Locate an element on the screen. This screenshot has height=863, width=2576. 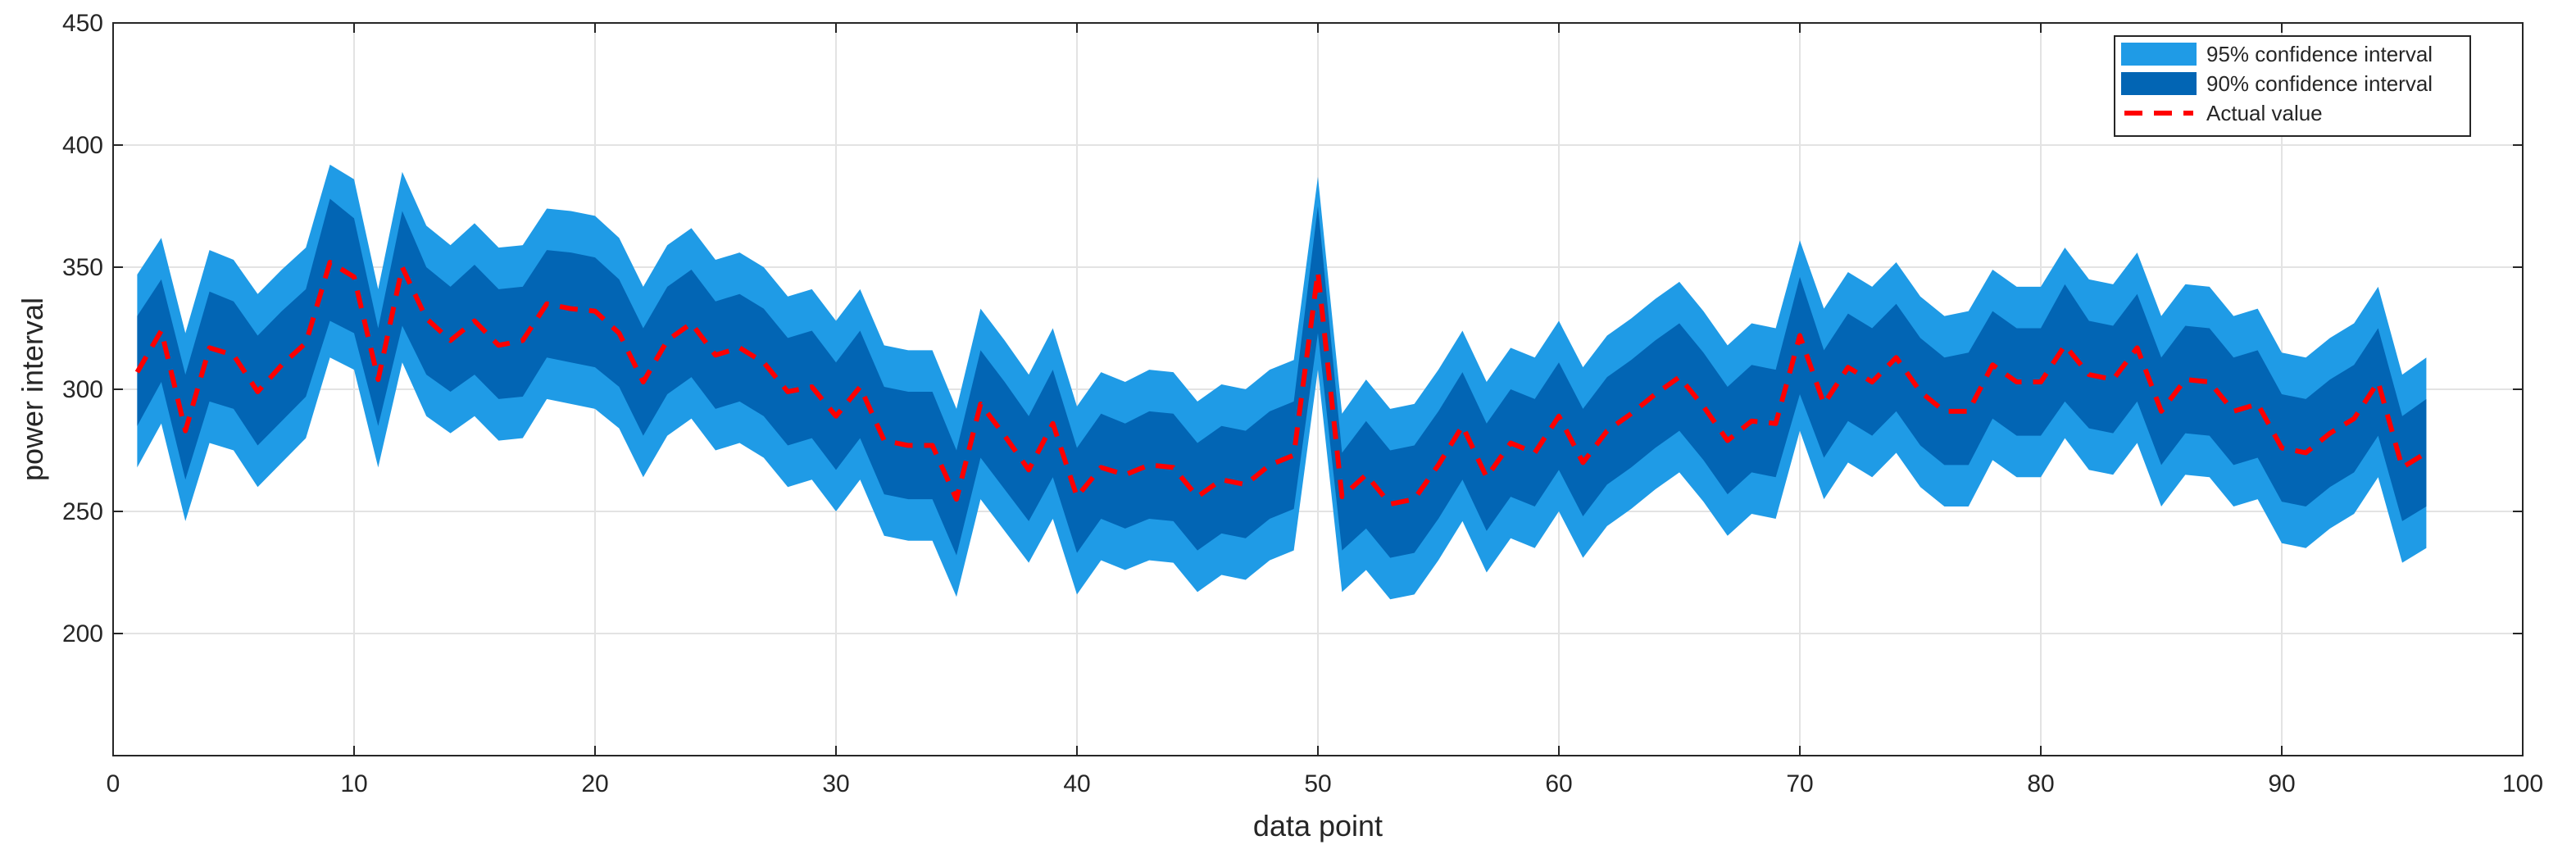
x-tick-label: 0 is located at coordinates (113, 783).